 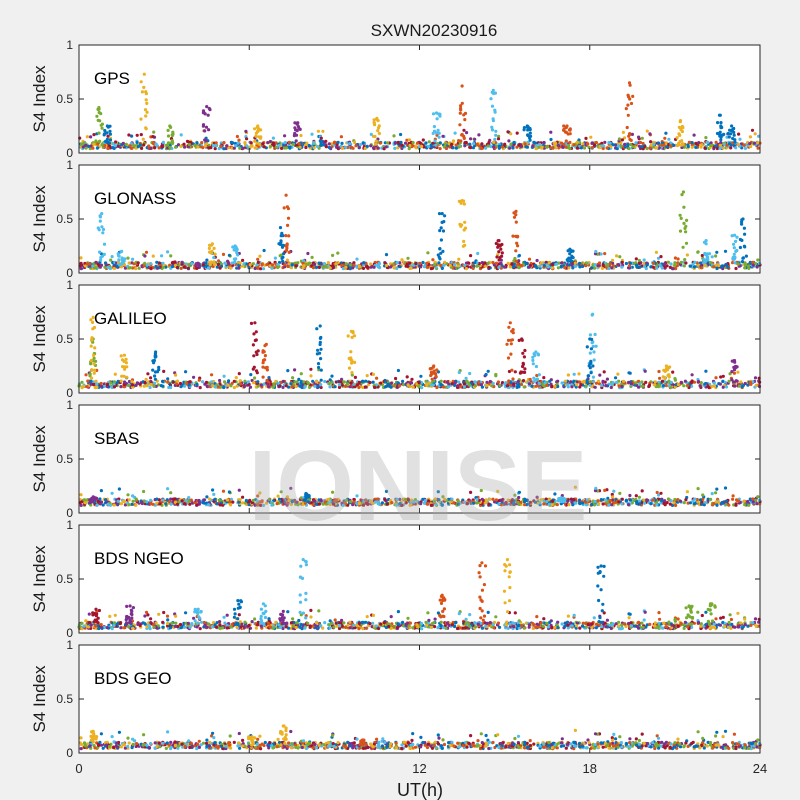 What do you see at coordinates (64, 339) in the screenshot?
I see `y-tick-label: 0.5` at bounding box center [64, 339].